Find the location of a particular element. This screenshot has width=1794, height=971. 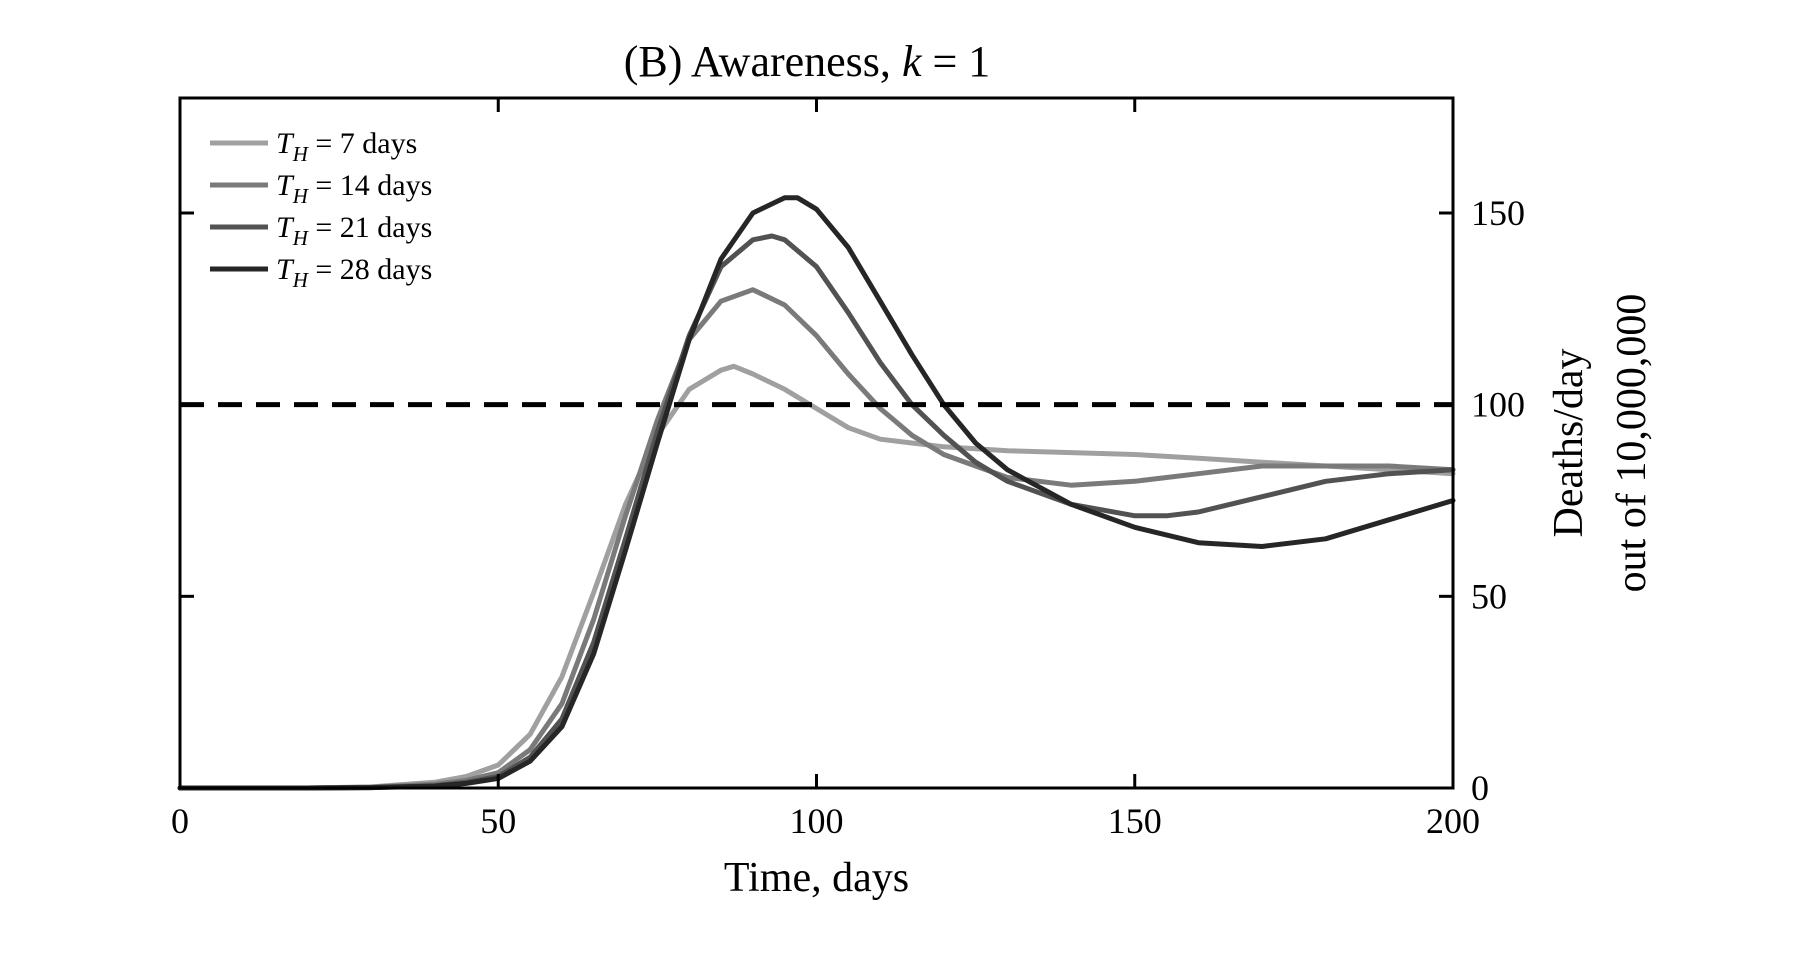

x-tick-label: 100 is located at coordinates (817, 821).